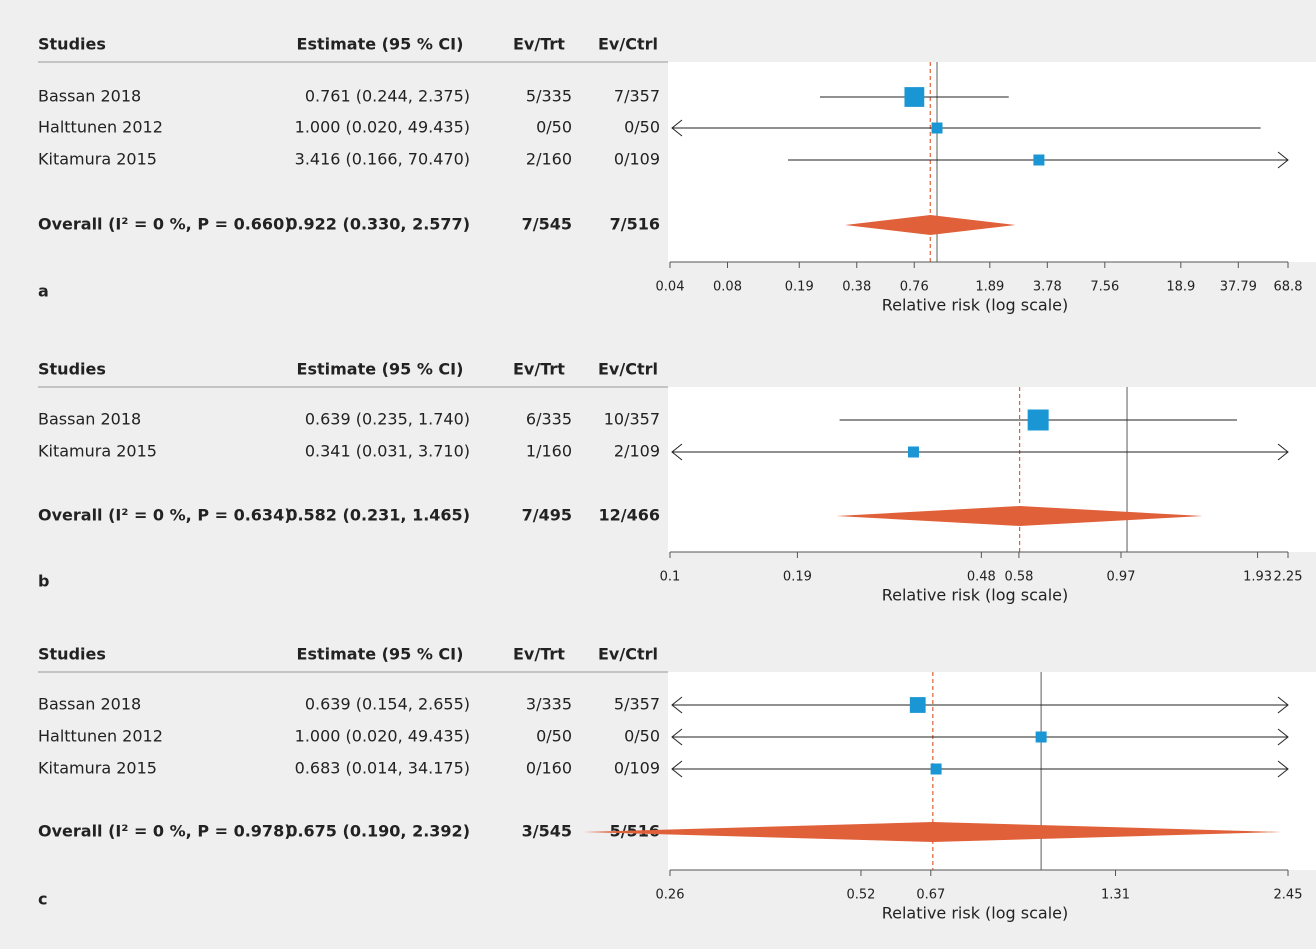  I want to click on ev-trt: 5/335, so click(549, 96).